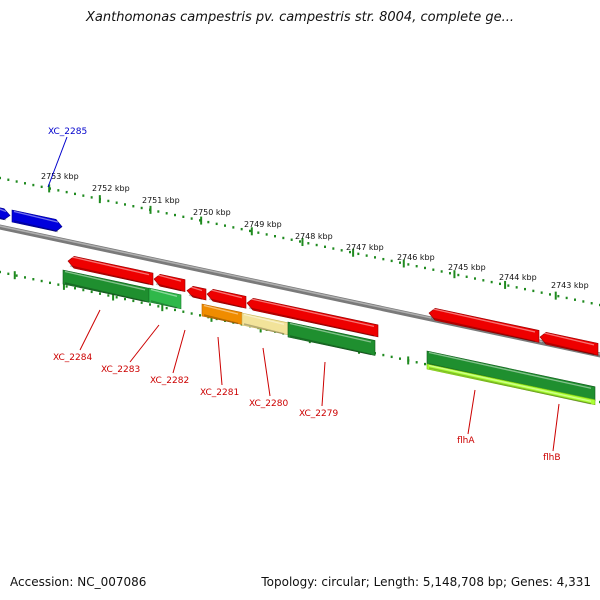  What do you see at coordinates (568, 338) in the screenshot?
I see `gene-flhB-highlight` at bounding box center [568, 338].